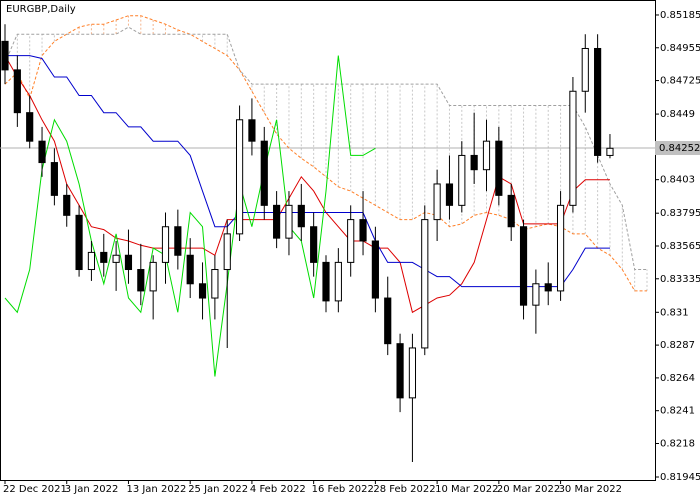 The width and height of the screenshot is (700, 500). What do you see at coordinates (677, 345) in the screenshot?
I see `y-tick-label: 0.8287` at bounding box center [677, 345].